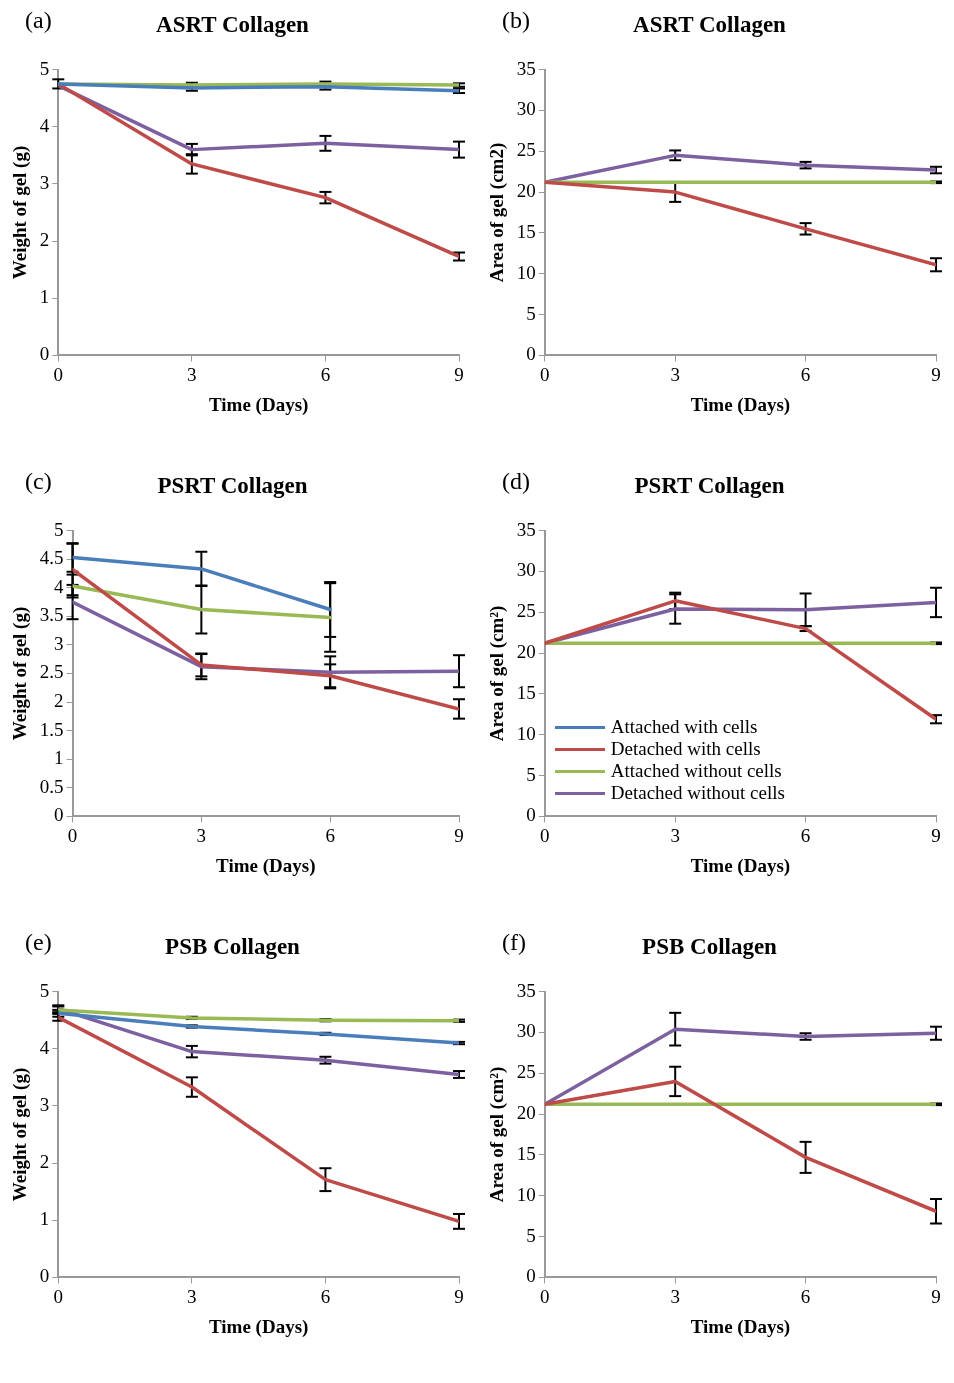 The width and height of the screenshot is (954, 1383). What do you see at coordinates (685, 749) in the screenshot?
I see `legend-label: Detached with cells` at bounding box center [685, 749].